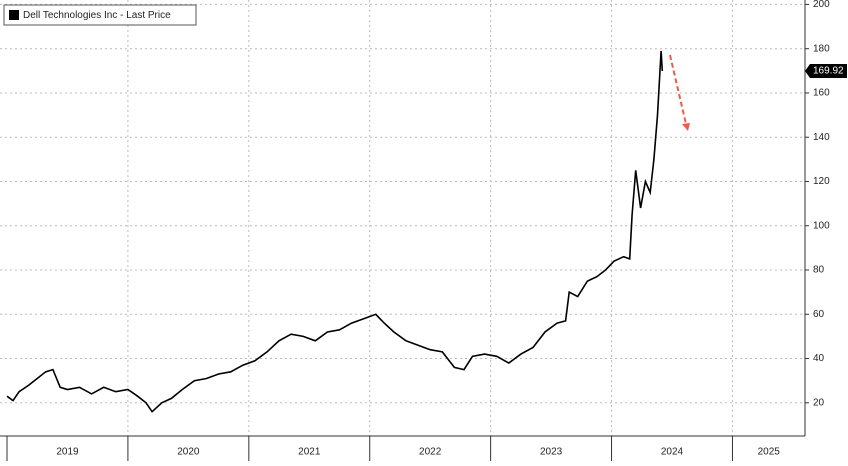 The height and width of the screenshot is (466, 848). I want to click on annotation-arrow, so click(679, 92).